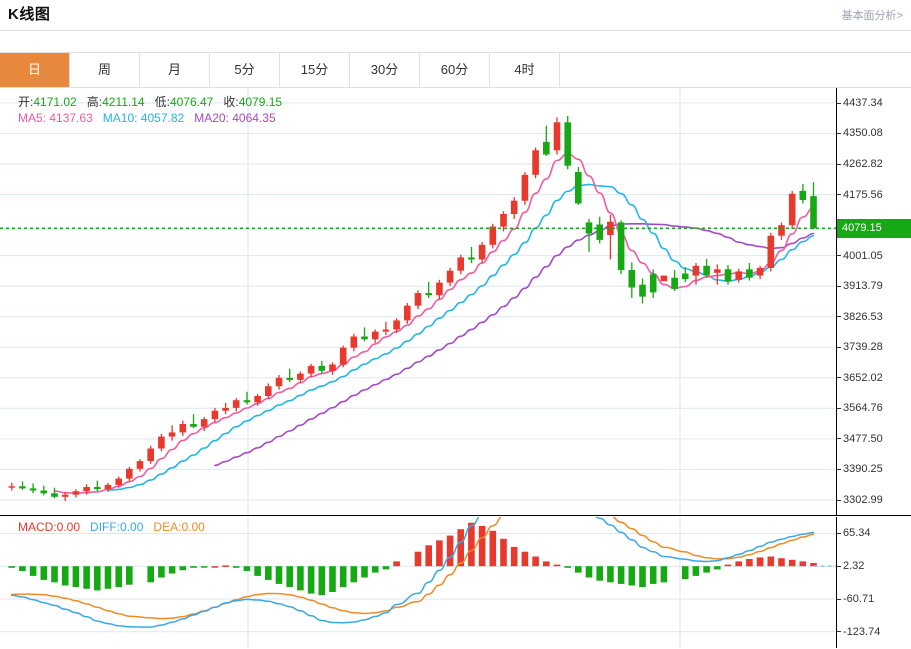 The image size is (911, 649). I want to click on macd-histogram, so click(412, 559).